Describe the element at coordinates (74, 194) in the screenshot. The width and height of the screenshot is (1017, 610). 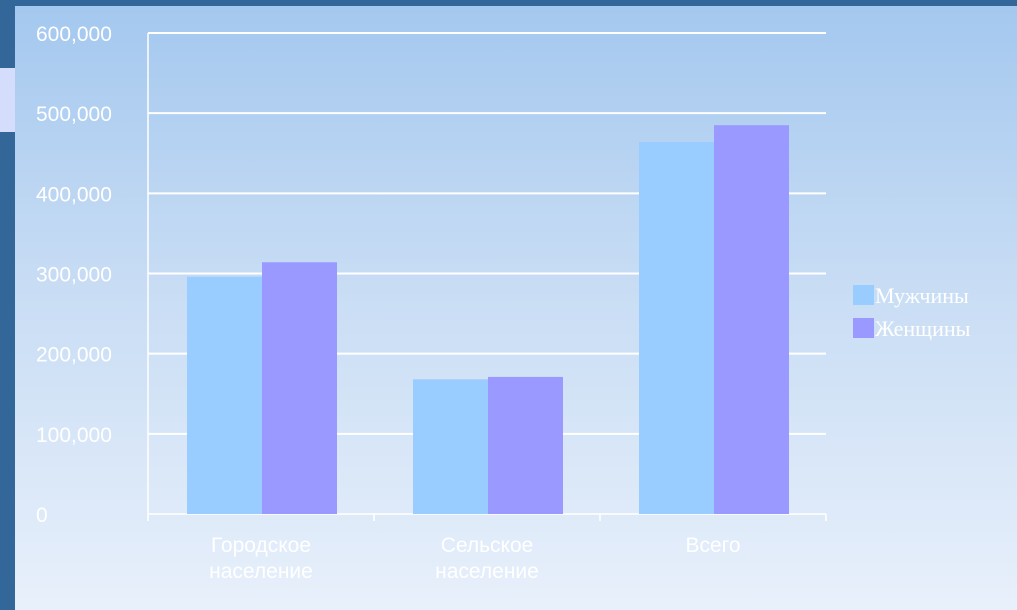
I see `y-tick-label: 400,000` at that location.